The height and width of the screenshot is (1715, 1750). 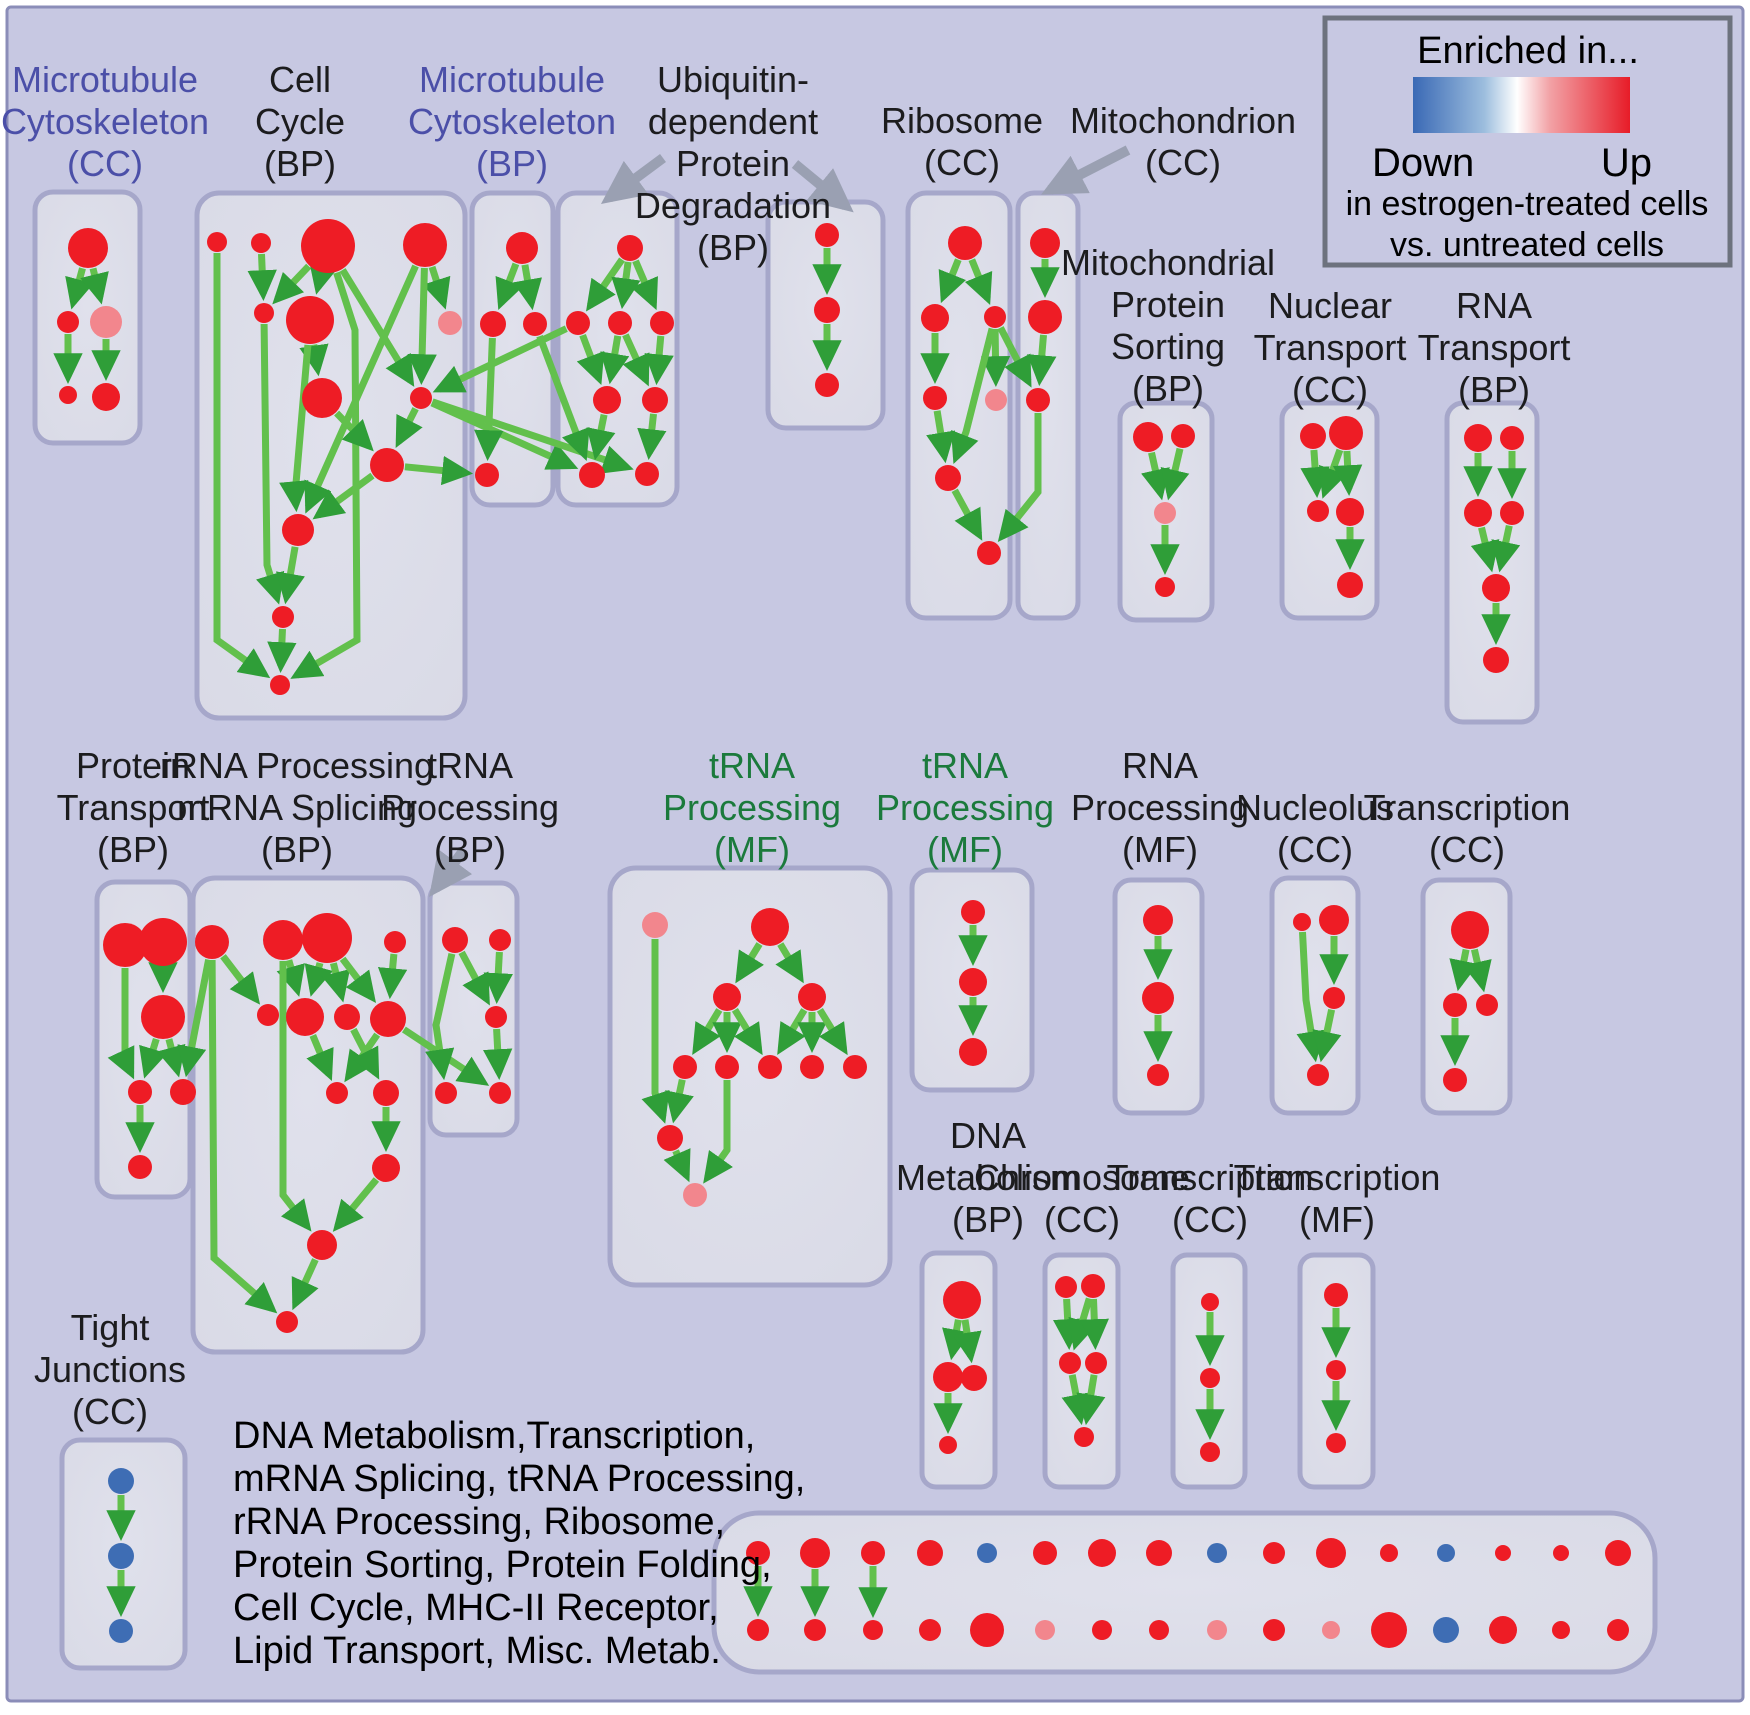 I want to click on label-ubiquitin-degradation-bp: dependent, so click(x=733, y=121).